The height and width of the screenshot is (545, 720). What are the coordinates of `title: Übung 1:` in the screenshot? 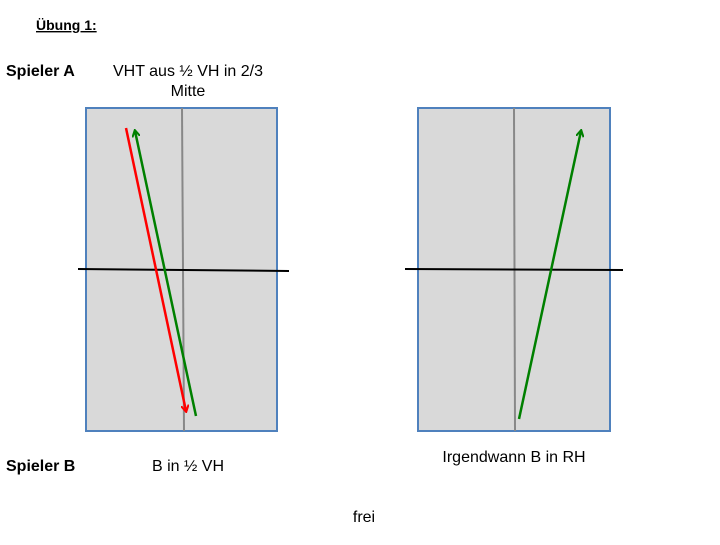 It's located at (66, 25).